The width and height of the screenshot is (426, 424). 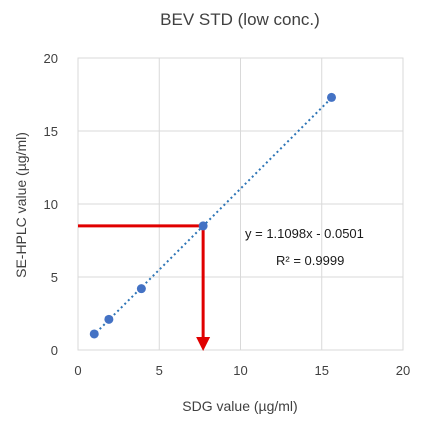 What do you see at coordinates (403, 370) in the screenshot?
I see `x-tick-label: 20` at bounding box center [403, 370].